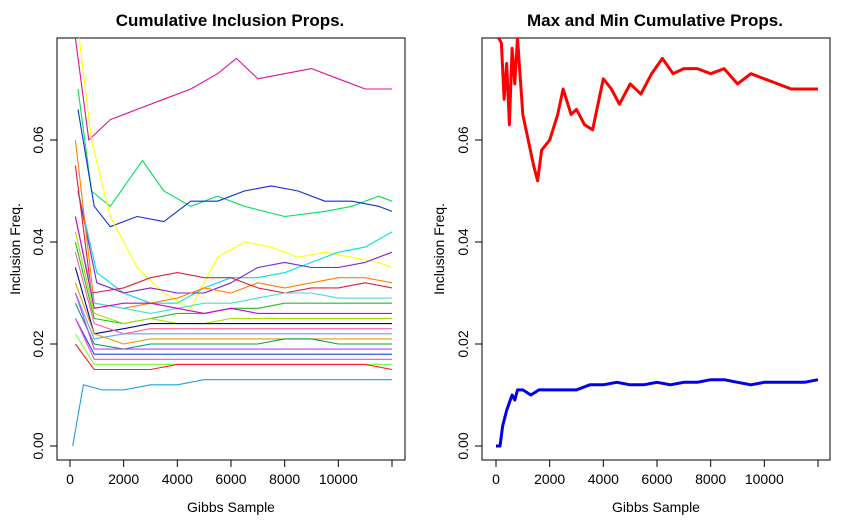 Image resolution: width=850 pixels, height=520 pixels. I want to click on left-chart-x-axis: 0 2000 4000 6000 8000 10000, so click(229, 473).